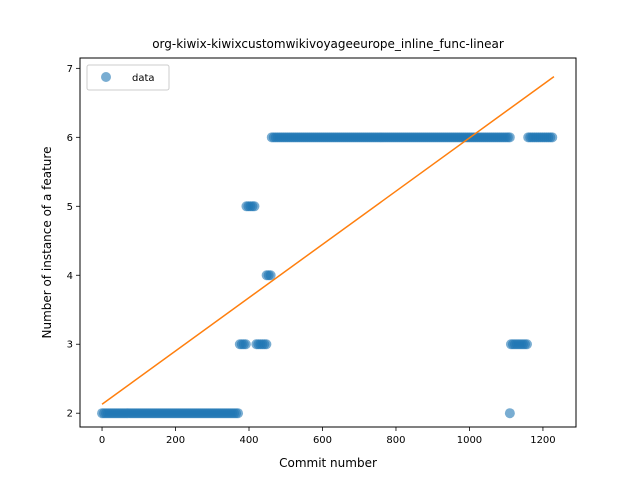 The width and height of the screenshot is (640, 480). What do you see at coordinates (73, 242) in the screenshot?
I see `y-axis-ticks: 2 3 4 5 6 7` at bounding box center [73, 242].